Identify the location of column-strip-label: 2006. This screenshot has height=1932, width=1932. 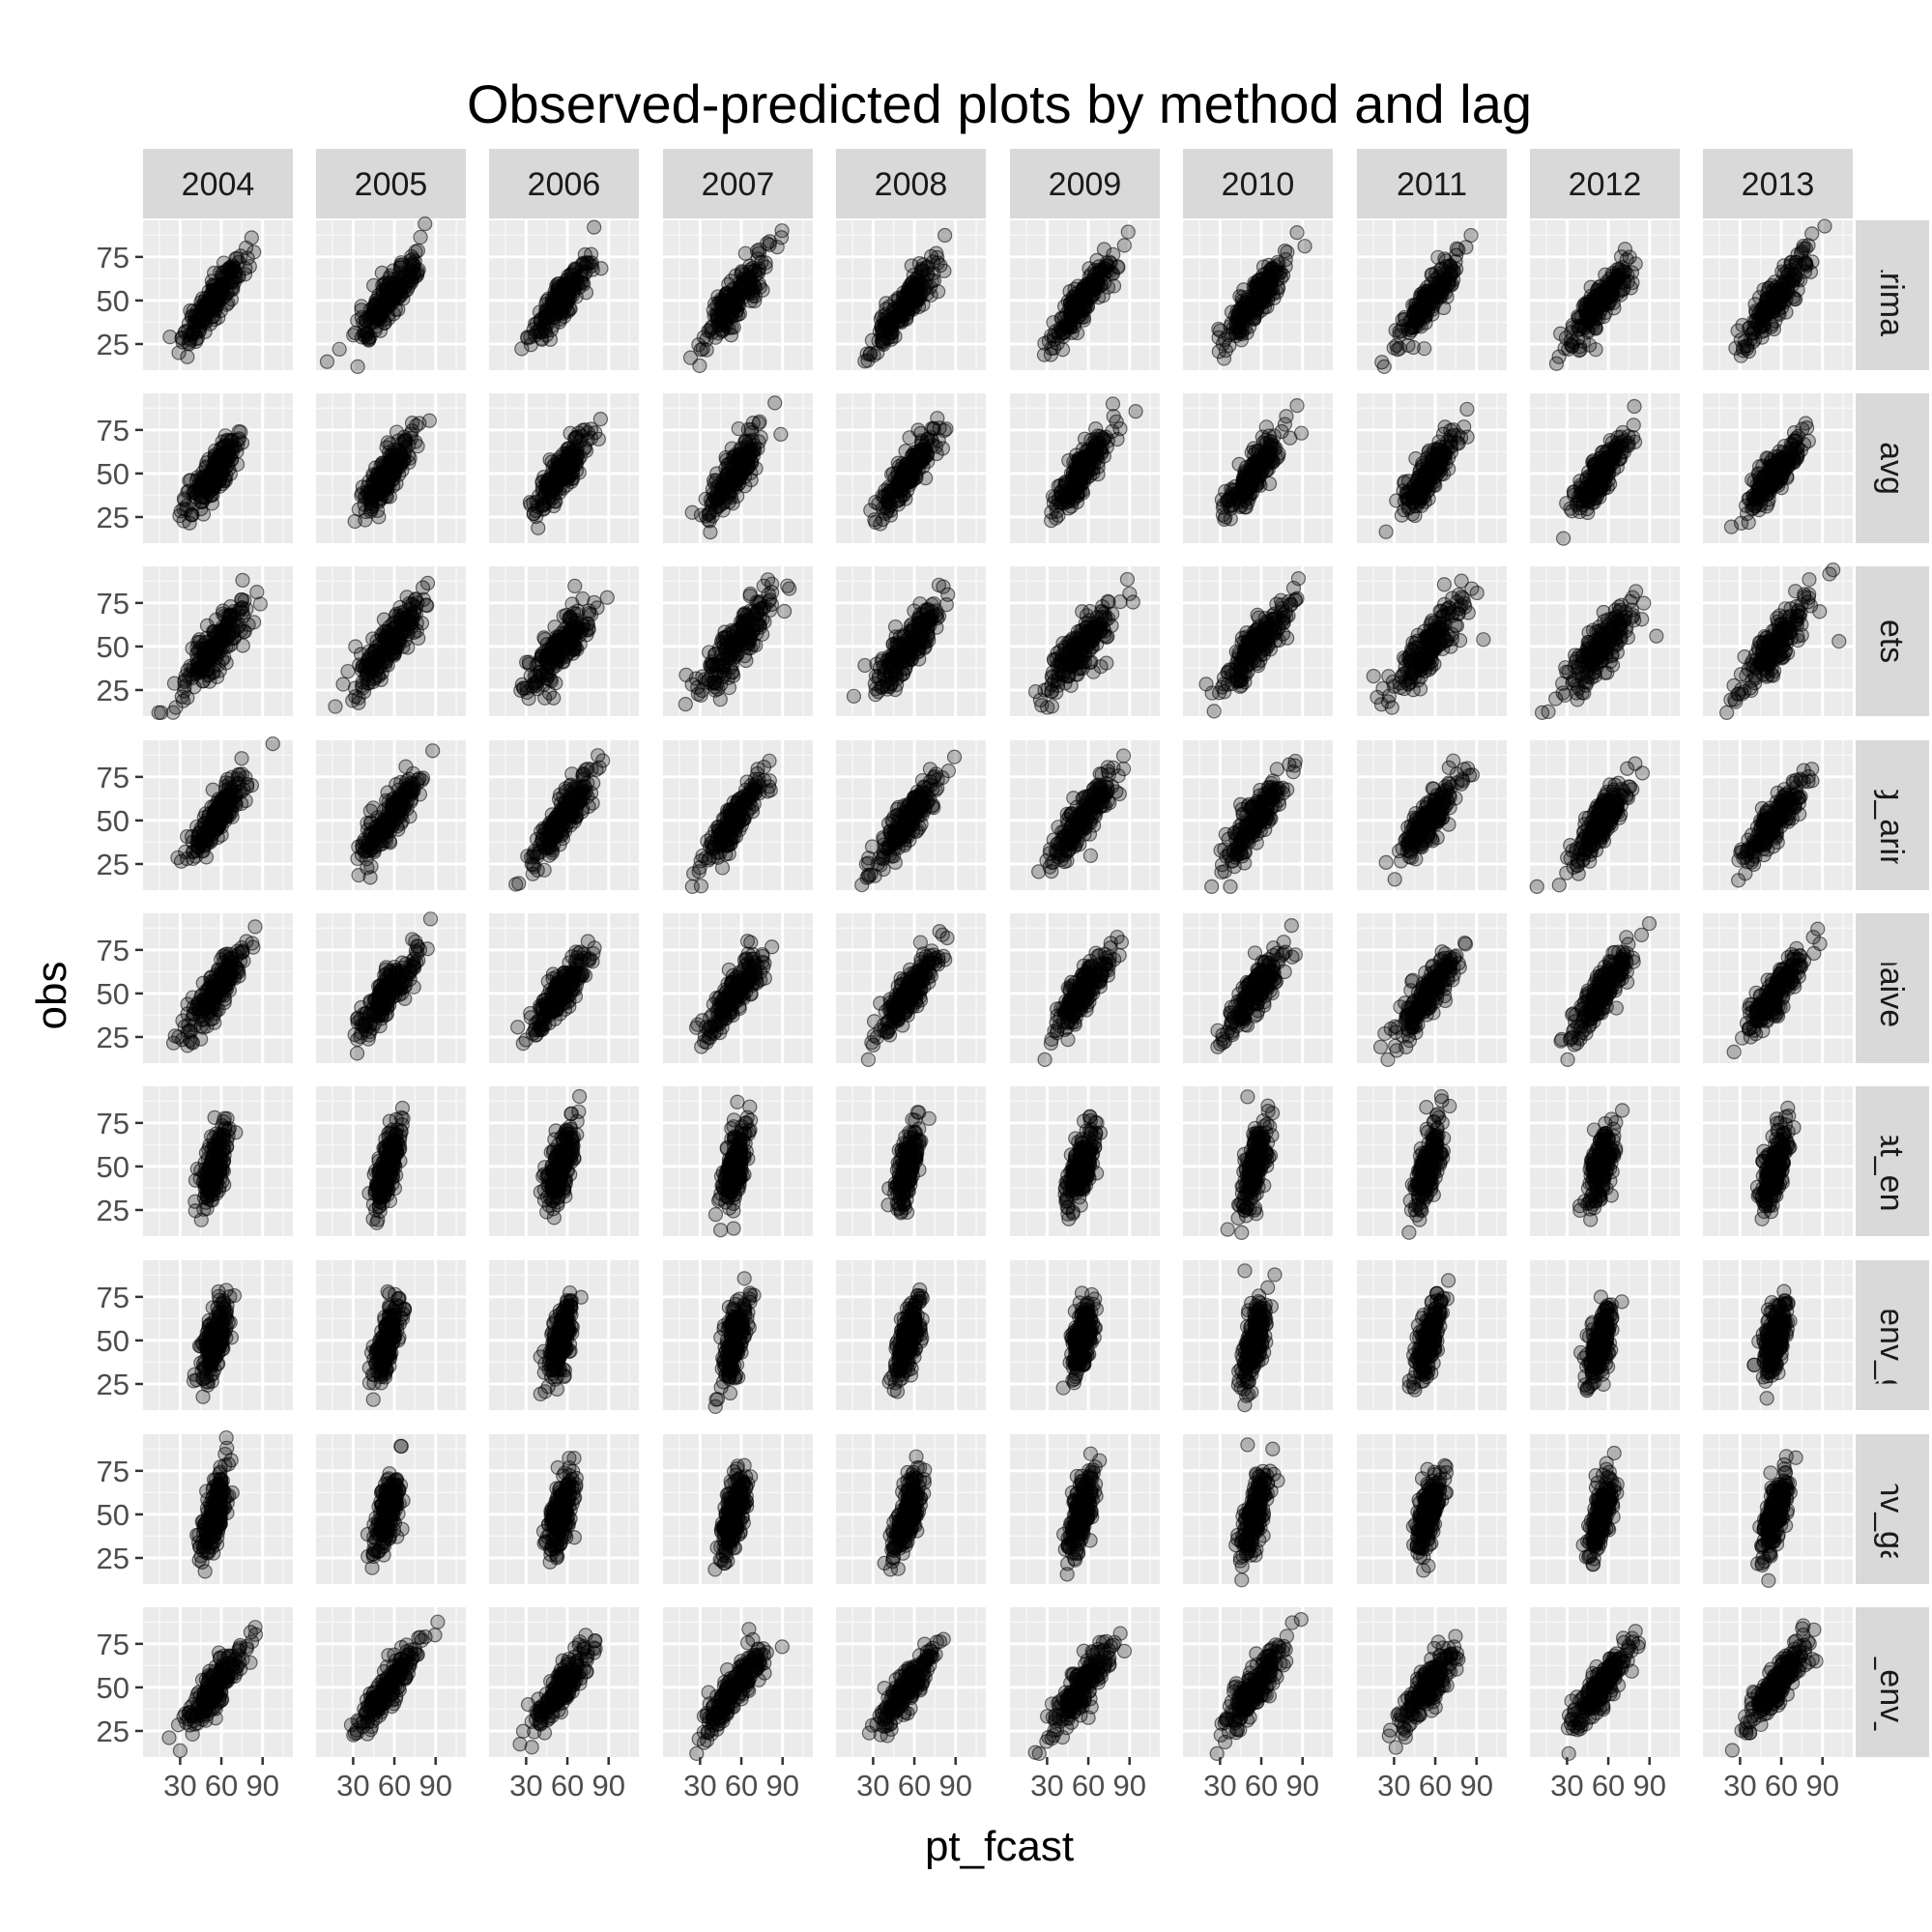
(564, 184).